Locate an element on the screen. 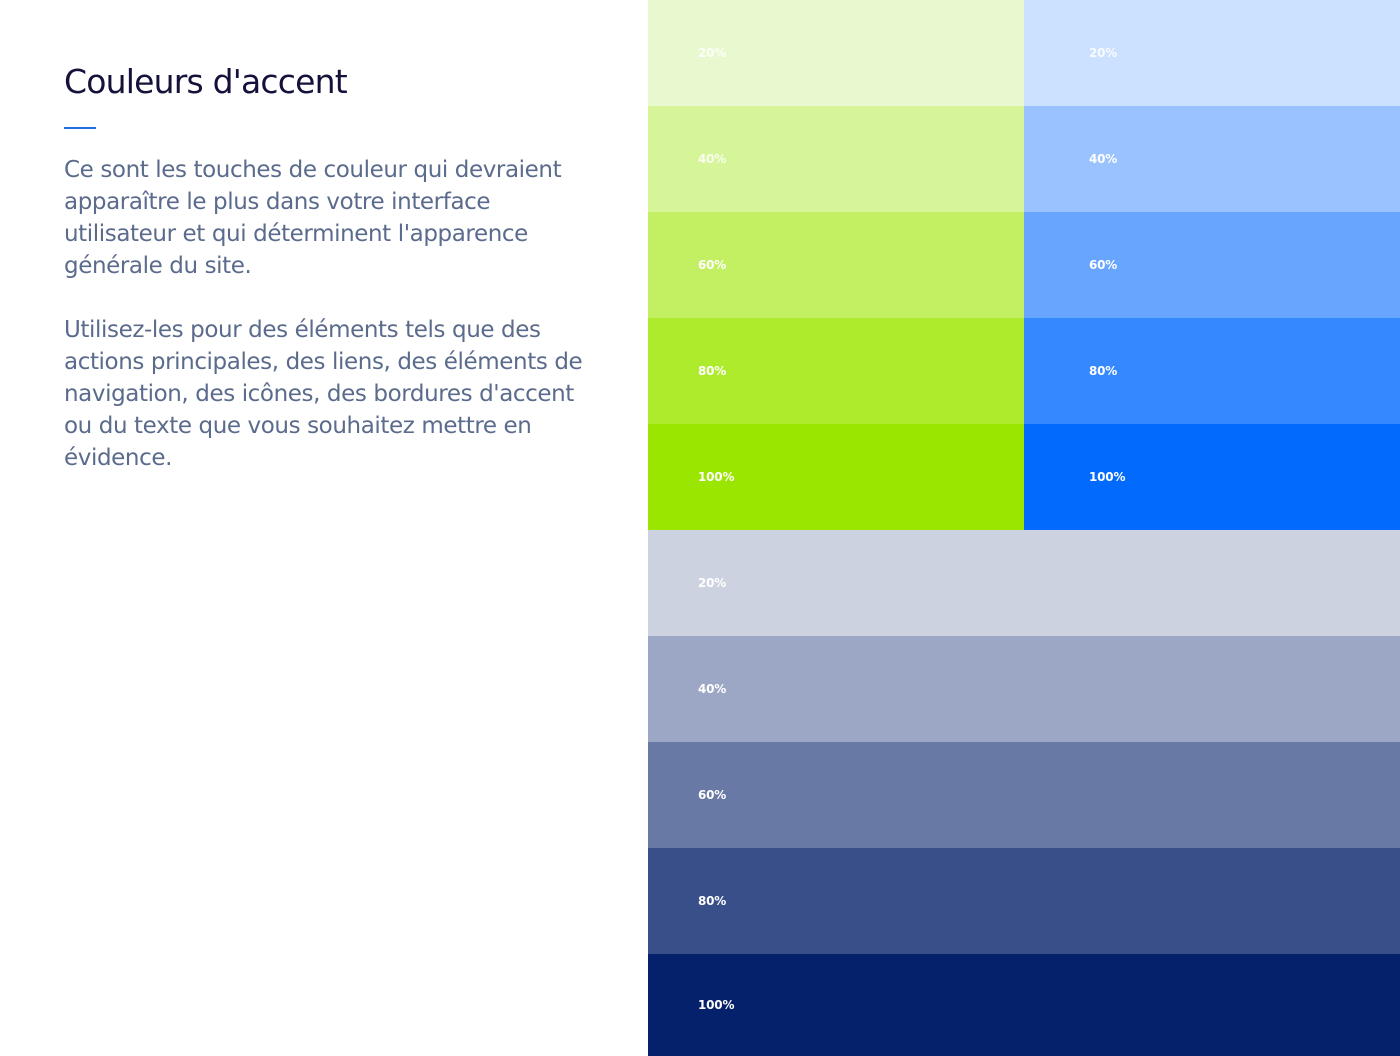 The image size is (1400, 1056). green-swatch-40: 40% is located at coordinates (836, 159).